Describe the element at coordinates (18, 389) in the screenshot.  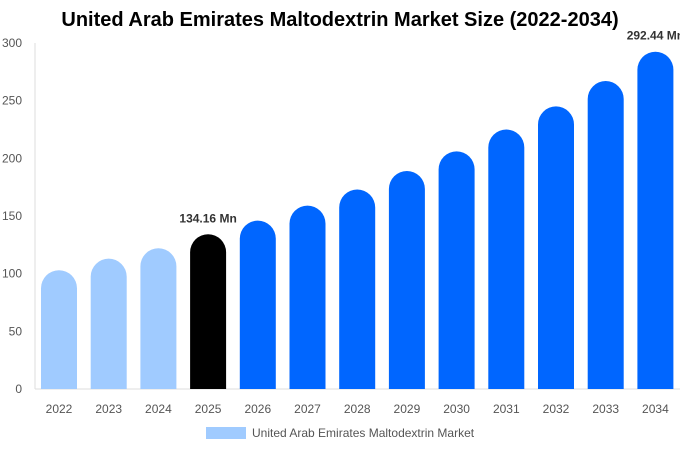
I see `y-tick-label: 0` at that location.